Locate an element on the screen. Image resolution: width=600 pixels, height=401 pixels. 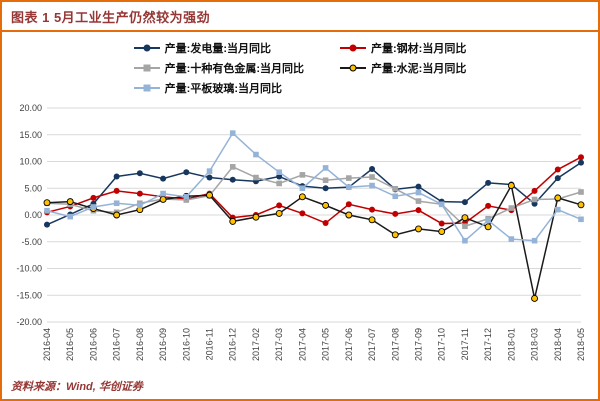
svg-text: -15.00 is located at coordinates (29, 295).